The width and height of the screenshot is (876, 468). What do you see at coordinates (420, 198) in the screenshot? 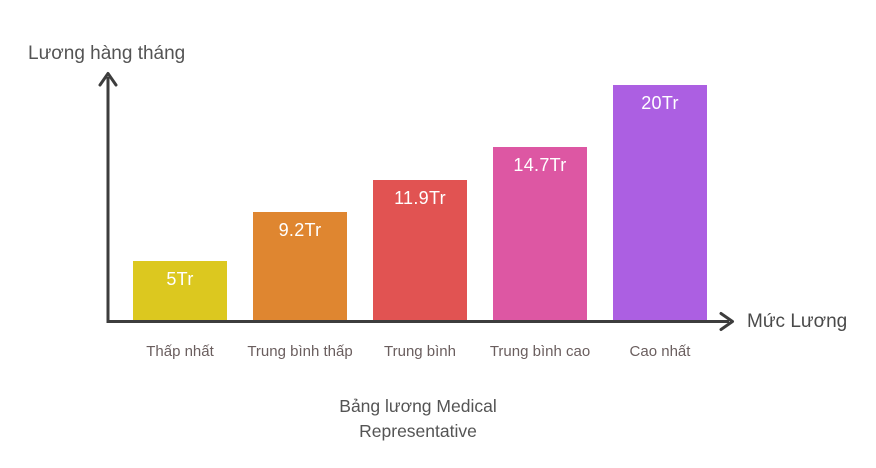
I see `bar-value-label: 11.9Tr` at bounding box center [420, 198].